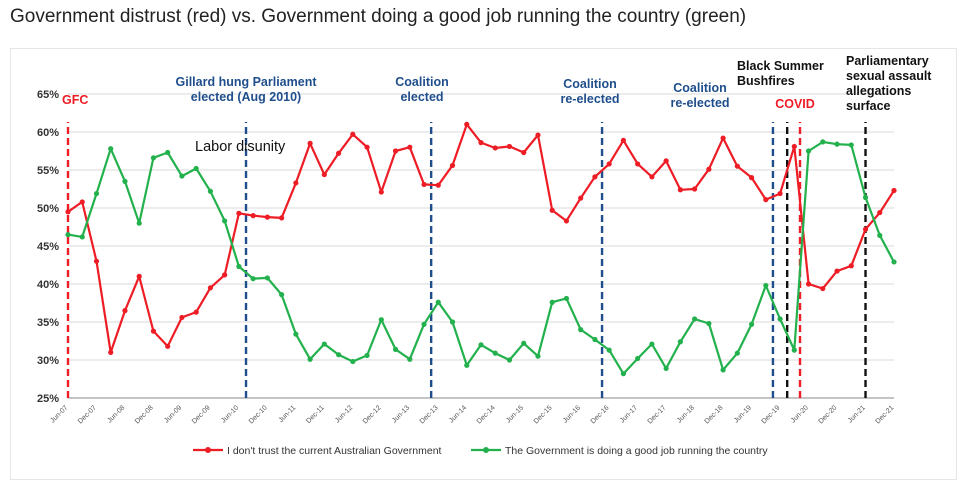  I want to click on annotation-label: Labor disunity, so click(240, 147).